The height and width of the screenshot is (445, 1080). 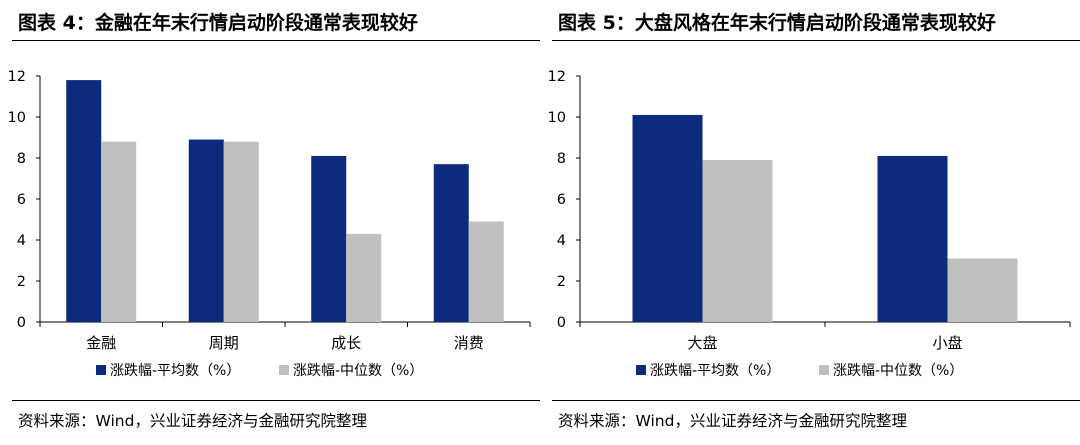 I want to click on x-tick-label: 小盘, so click(x=947, y=343).